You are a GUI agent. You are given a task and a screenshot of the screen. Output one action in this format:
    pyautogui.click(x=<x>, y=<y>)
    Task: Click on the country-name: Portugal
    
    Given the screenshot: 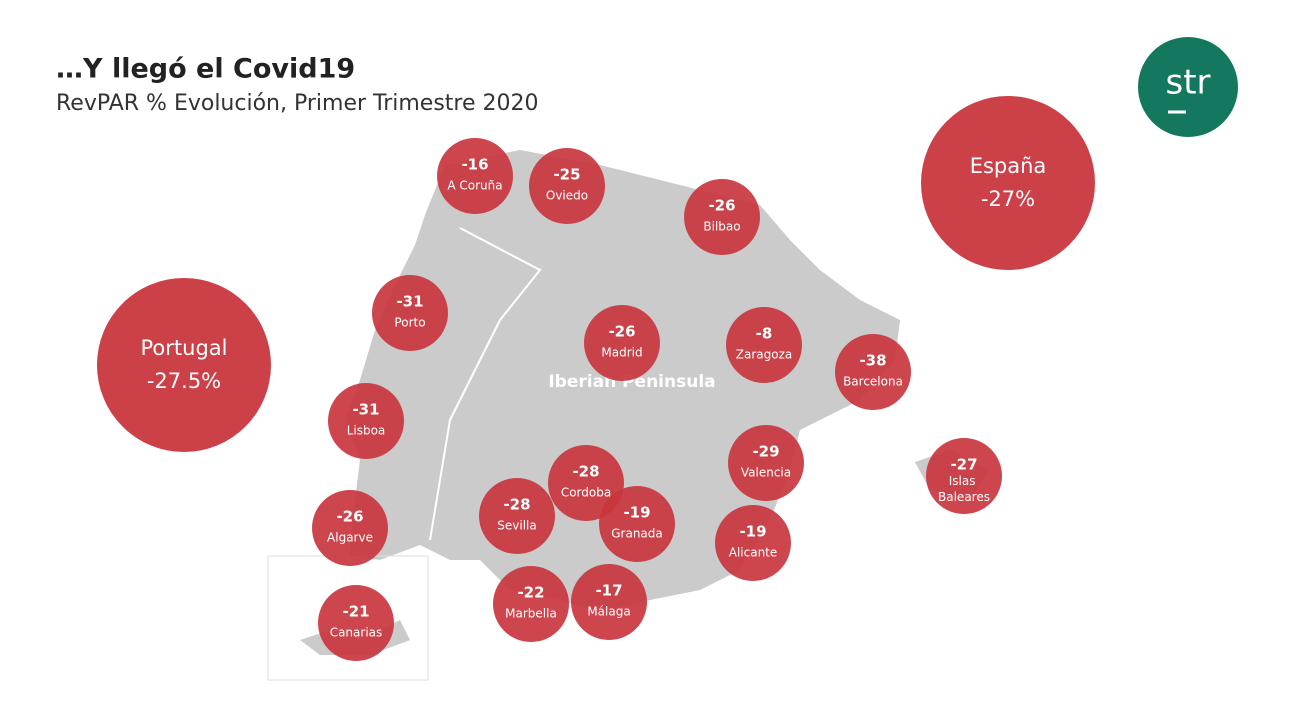 What is the action you would take?
    pyautogui.click(x=184, y=348)
    